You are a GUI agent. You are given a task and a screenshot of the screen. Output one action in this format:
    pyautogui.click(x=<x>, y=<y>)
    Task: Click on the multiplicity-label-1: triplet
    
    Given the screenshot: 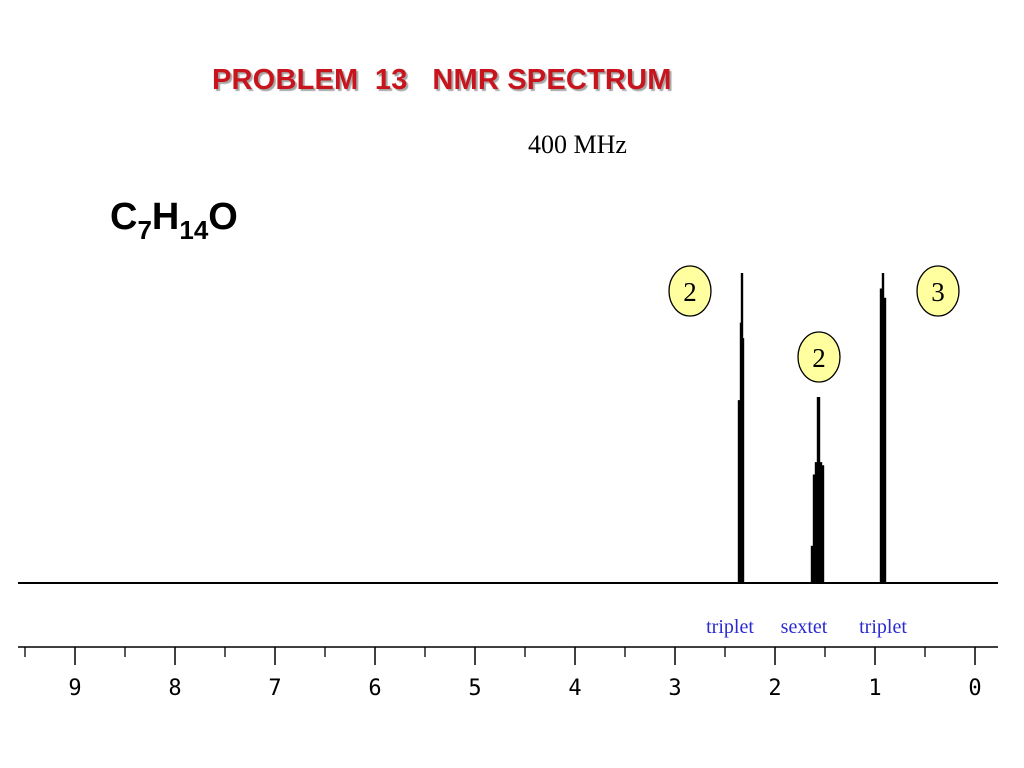 What is the action you would take?
    pyautogui.click(x=730, y=627)
    